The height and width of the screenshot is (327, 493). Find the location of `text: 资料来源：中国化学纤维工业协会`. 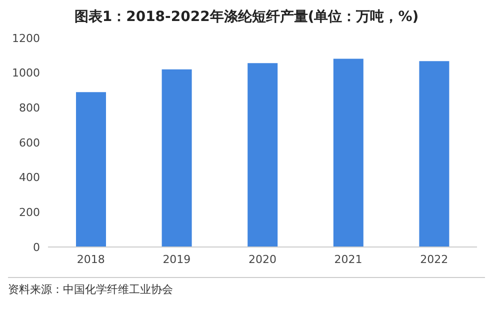

text: 资料来源：中国化学纤维工业协会 is located at coordinates (91, 289).